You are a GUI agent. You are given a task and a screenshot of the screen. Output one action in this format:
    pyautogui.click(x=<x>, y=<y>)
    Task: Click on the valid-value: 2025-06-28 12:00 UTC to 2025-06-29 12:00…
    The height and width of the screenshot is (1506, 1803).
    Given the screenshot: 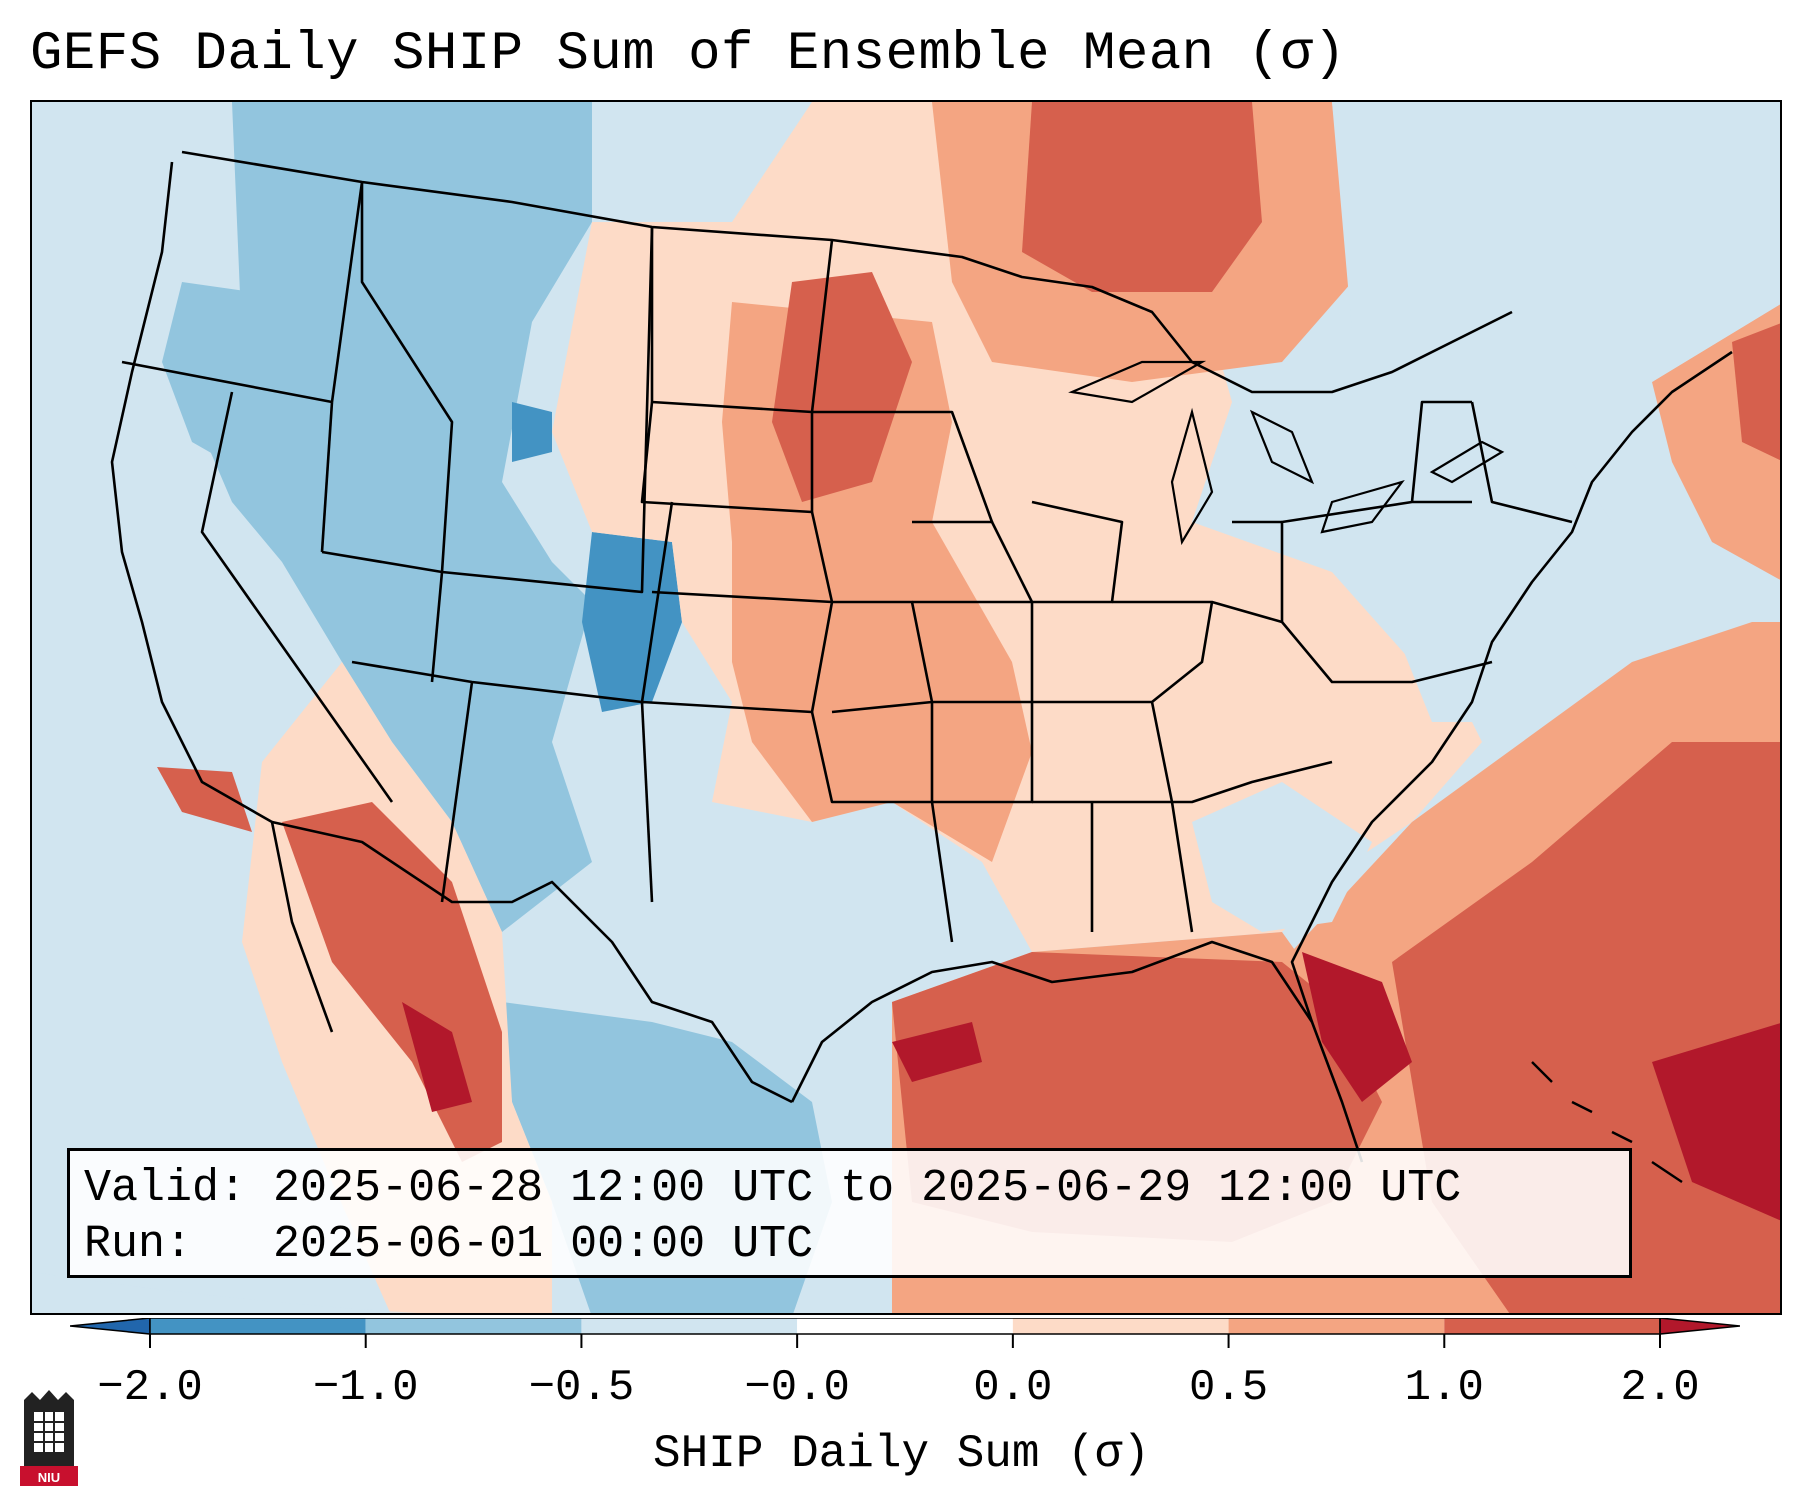 What is the action you would take?
    pyautogui.click(x=867, y=1188)
    